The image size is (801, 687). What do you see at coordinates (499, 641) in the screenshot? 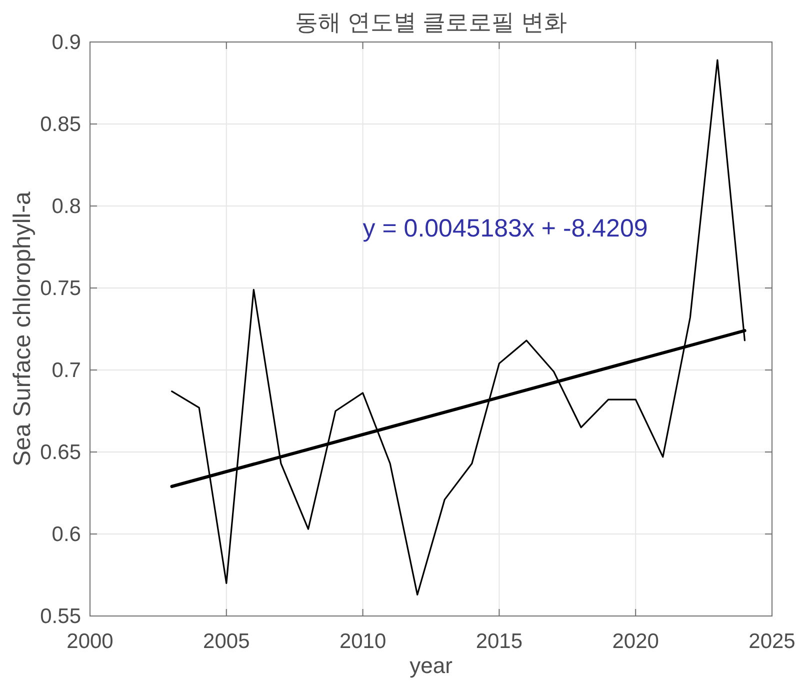
I see `x-tick-label: 2015` at bounding box center [499, 641].